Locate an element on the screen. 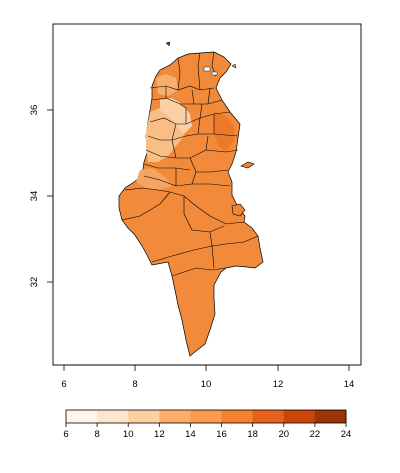 This screenshot has width=400, height=473. legend-ticks is located at coordinates (206, 425).